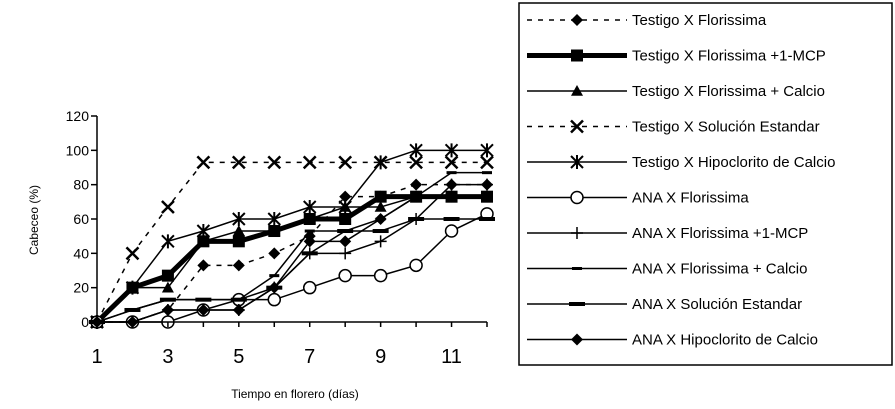  What do you see at coordinates (81, 288) in the screenshot?
I see `y-tick-label: 20` at bounding box center [81, 288].